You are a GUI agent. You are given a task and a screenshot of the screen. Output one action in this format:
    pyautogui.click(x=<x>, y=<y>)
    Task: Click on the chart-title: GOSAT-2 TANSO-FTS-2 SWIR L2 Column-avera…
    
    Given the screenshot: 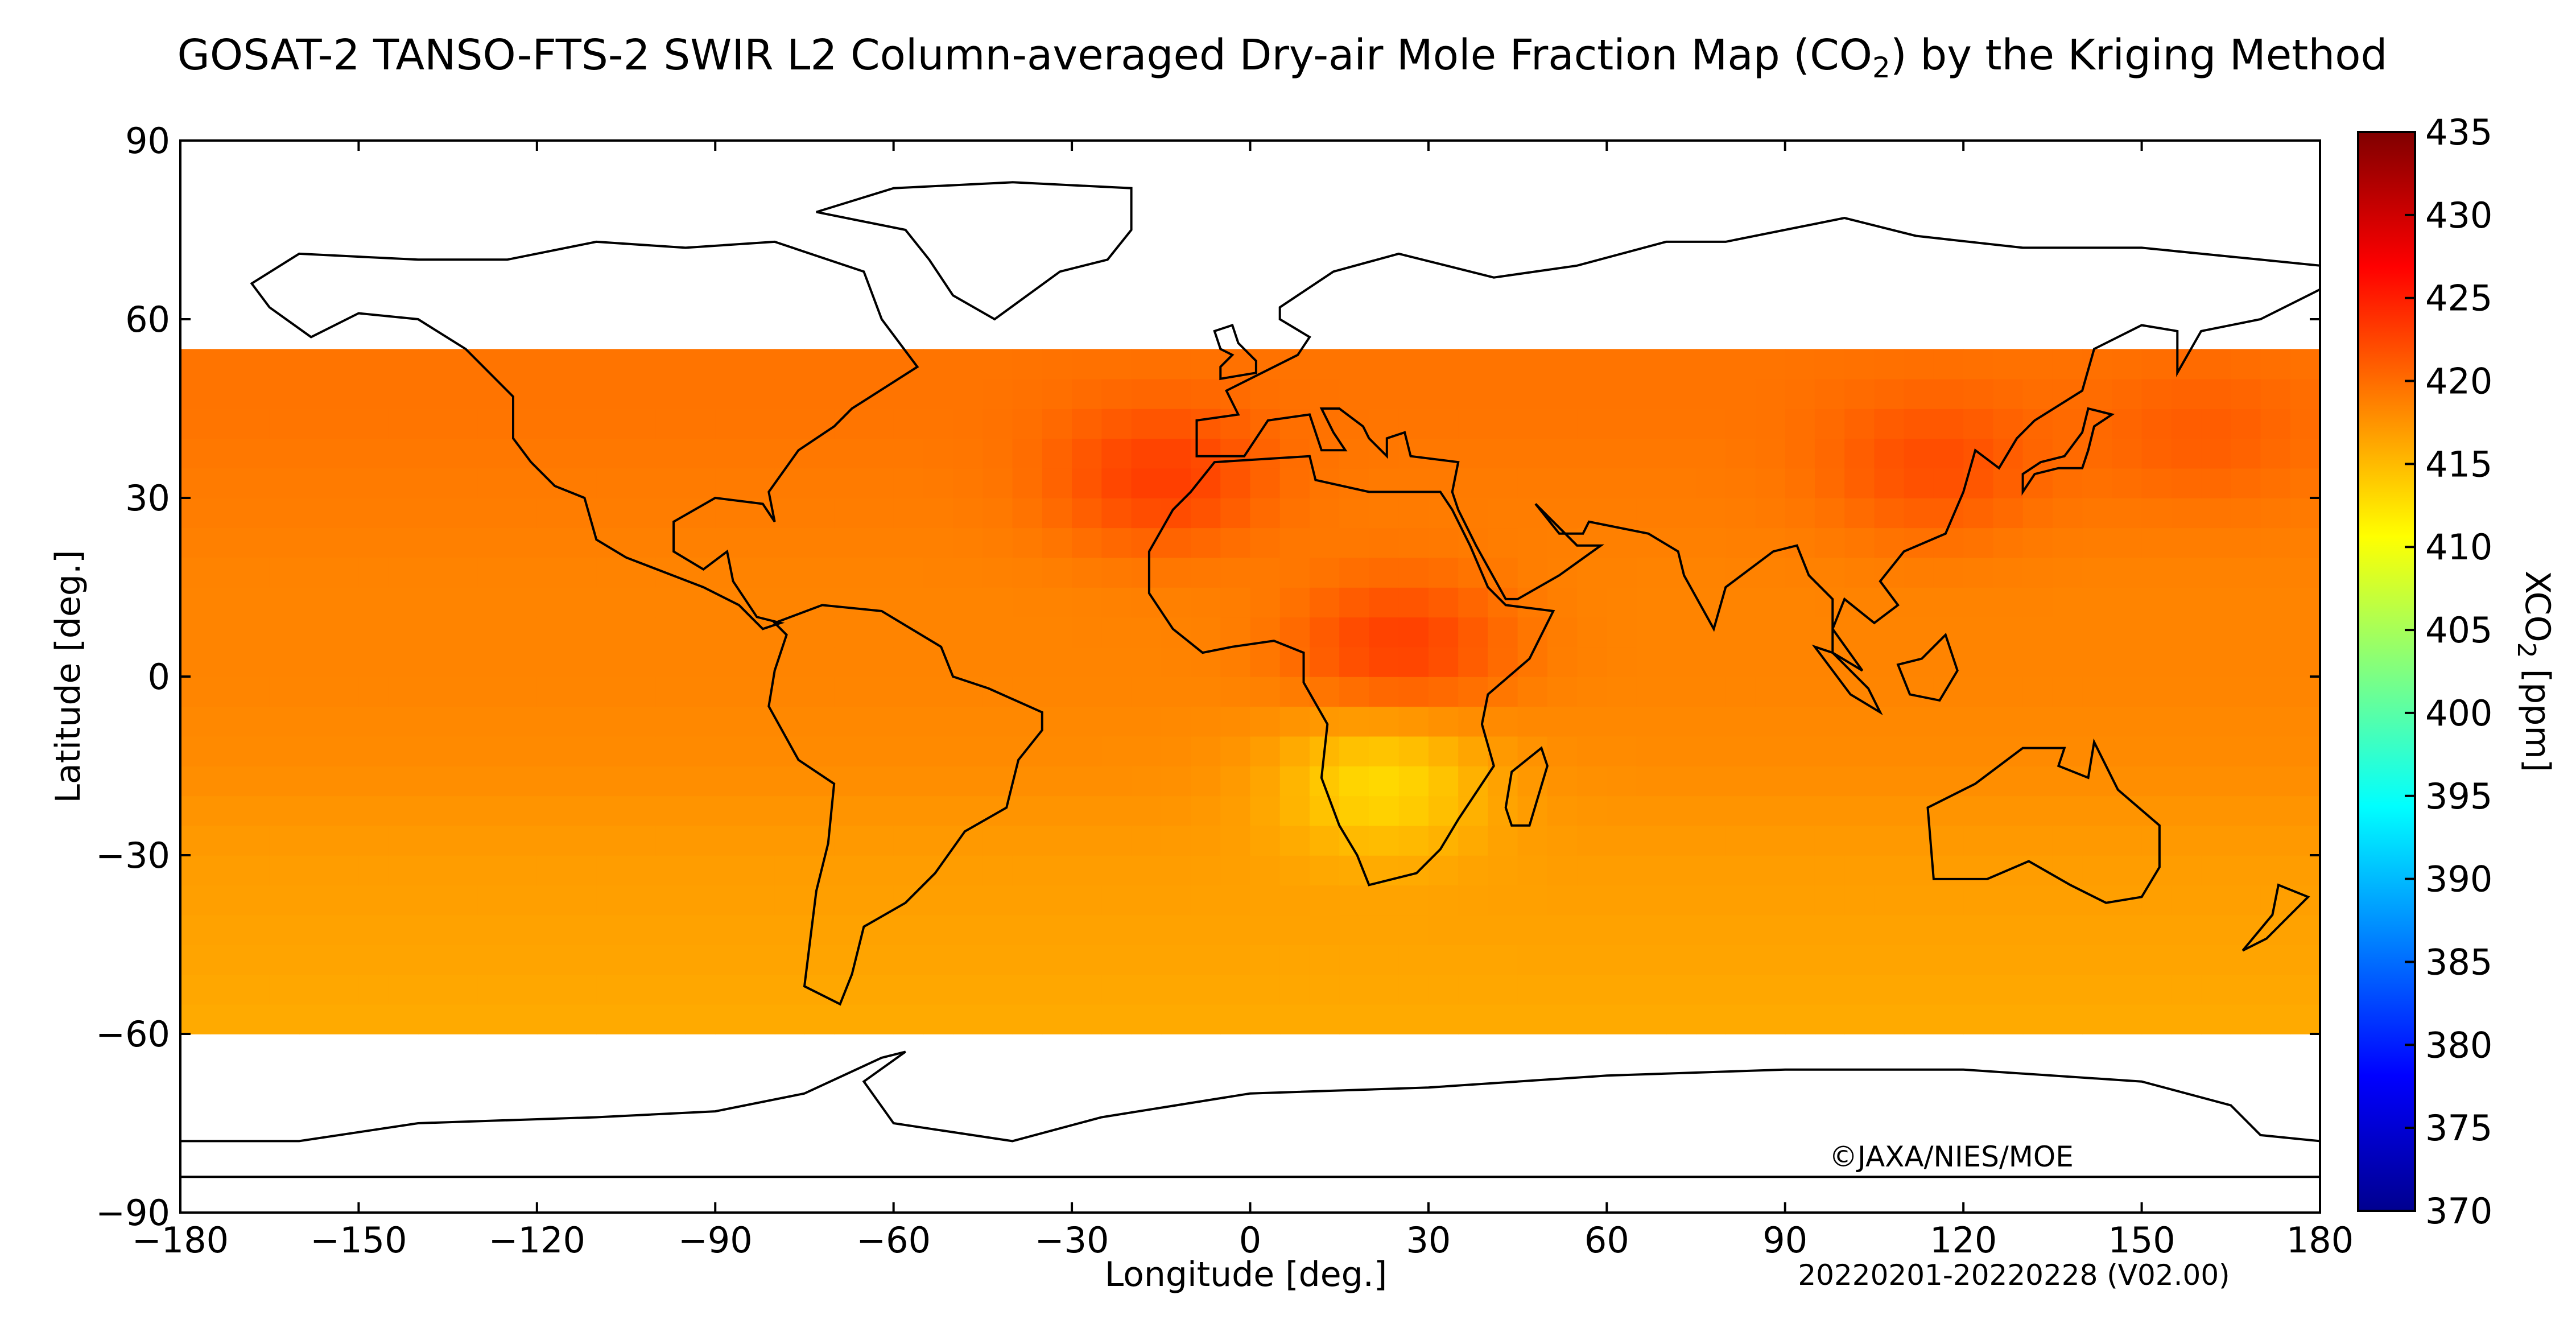 What is the action you would take?
    pyautogui.click(x=1282, y=57)
    